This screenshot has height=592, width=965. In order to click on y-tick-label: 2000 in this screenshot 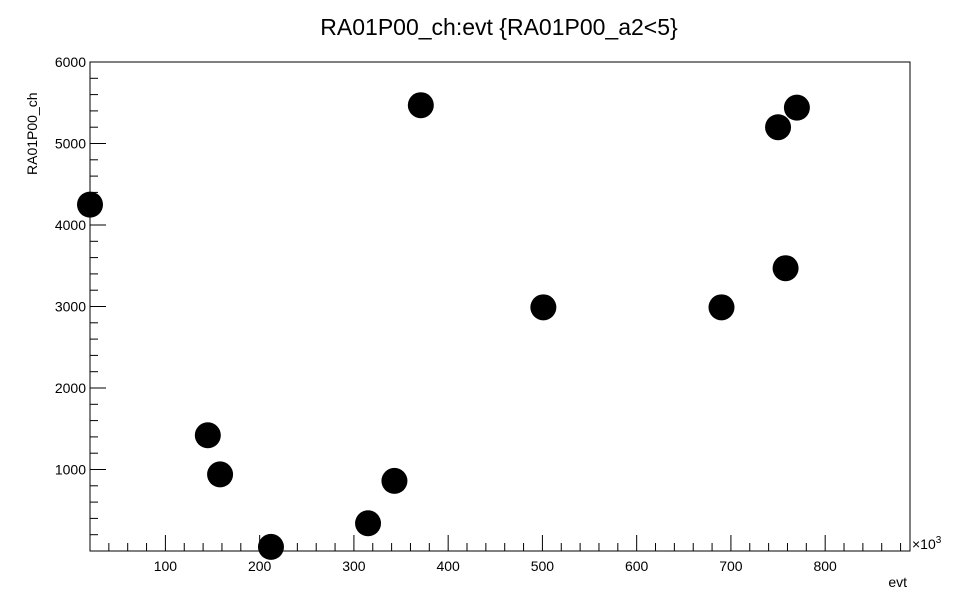, I will do `click(70, 388)`.